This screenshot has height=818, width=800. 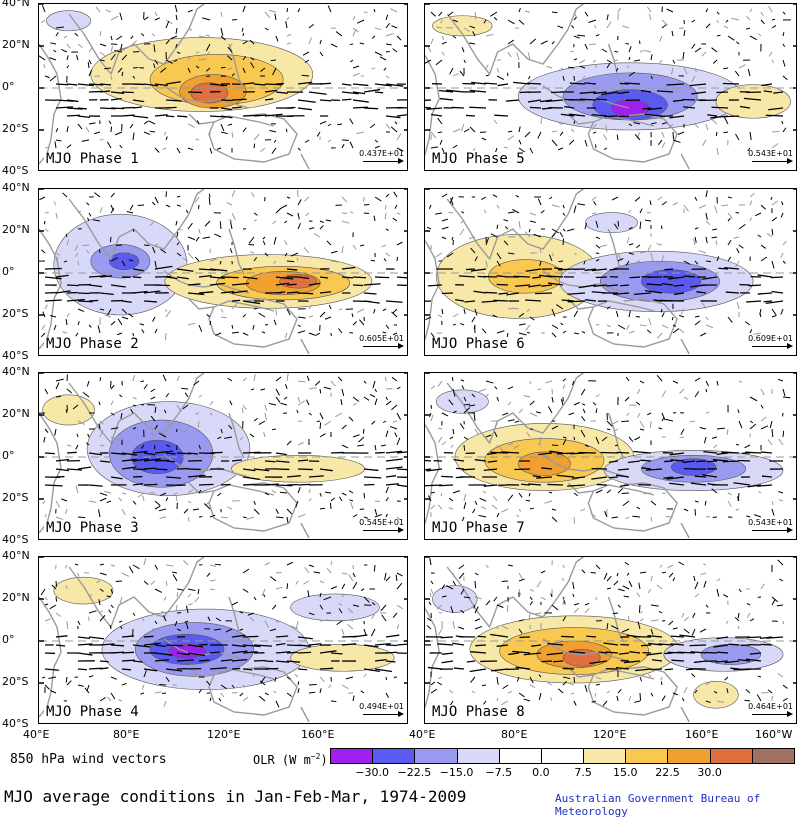 I want to click on olr-contour-region, so click(x=124, y=261).